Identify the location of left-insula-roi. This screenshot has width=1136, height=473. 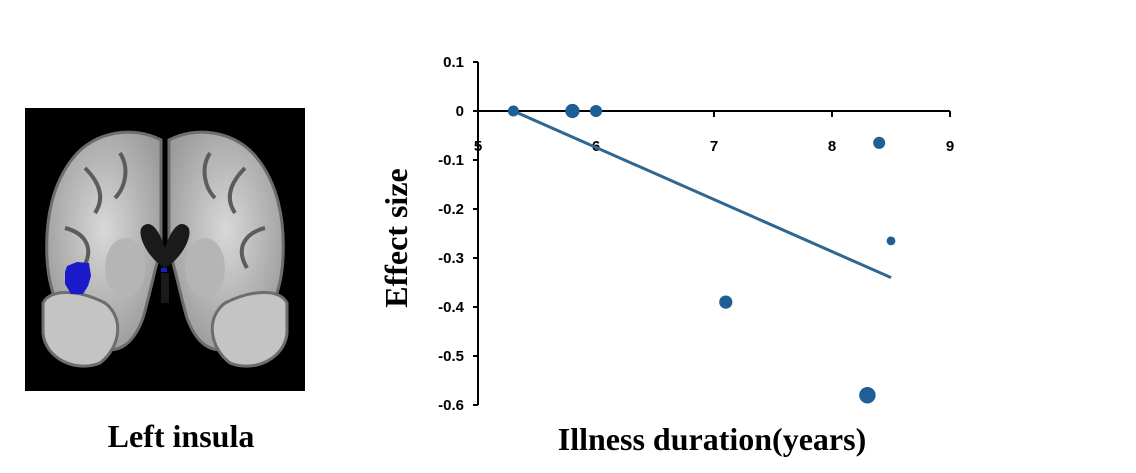
(78, 278).